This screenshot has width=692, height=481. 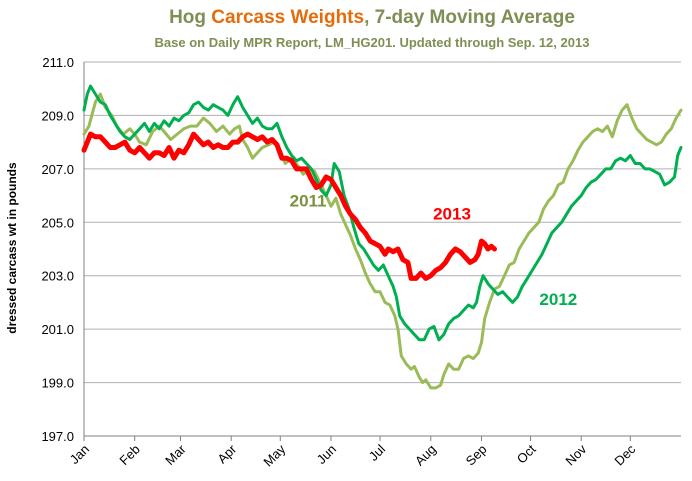 What do you see at coordinates (57, 222) in the screenshot?
I see `y-tick-label: 205.0` at bounding box center [57, 222].